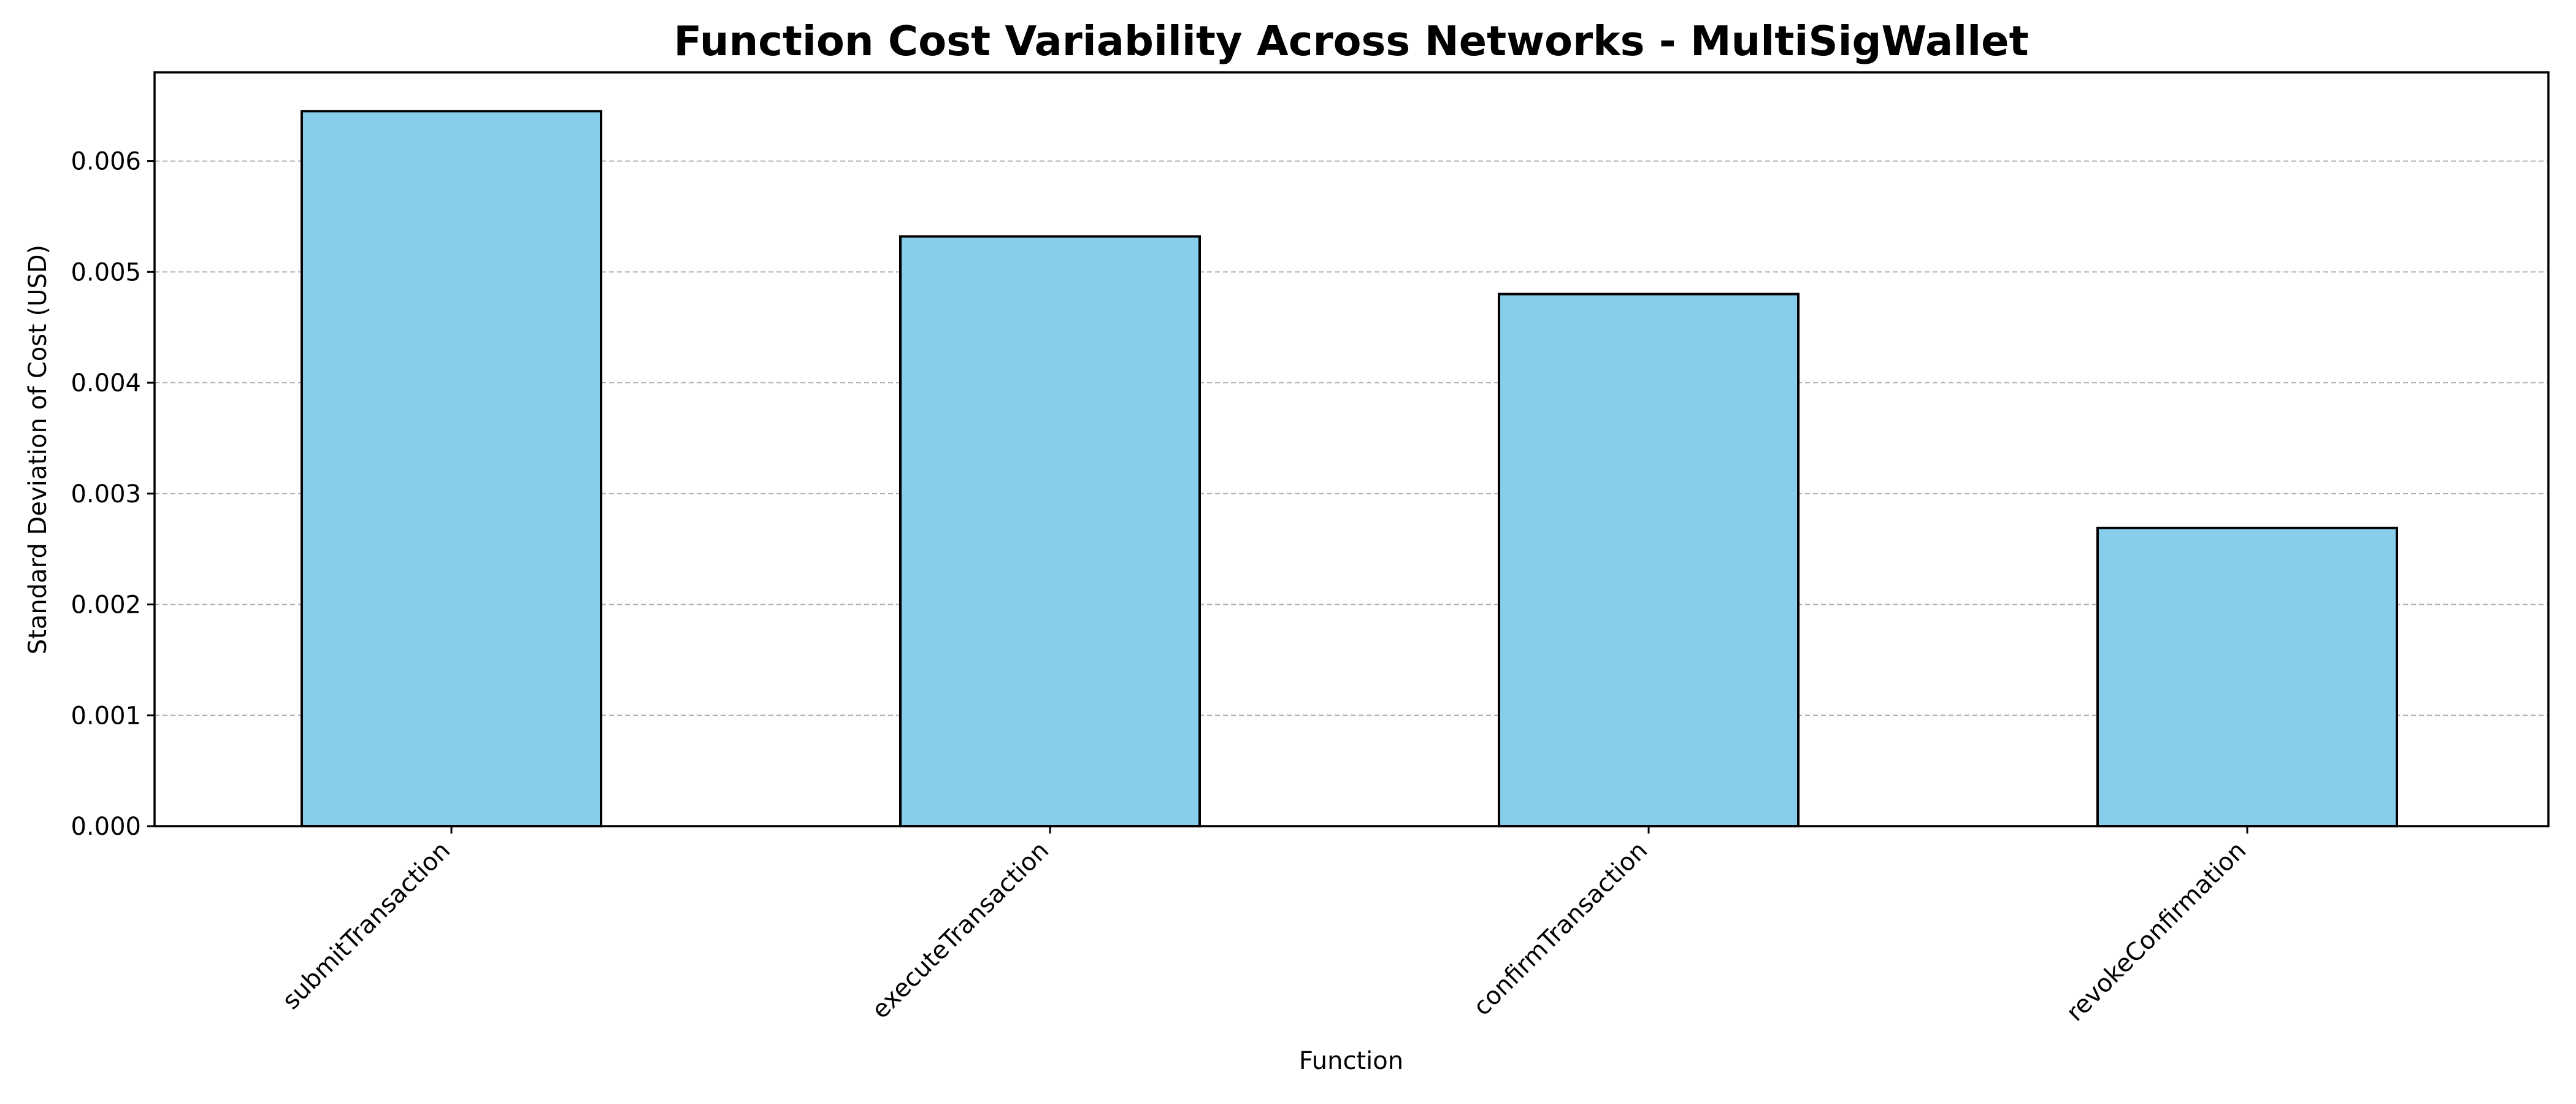 This screenshot has width=2576, height=1104. I want to click on y-axis-label: Standard Deviation of Cost (USD), so click(38, 449).